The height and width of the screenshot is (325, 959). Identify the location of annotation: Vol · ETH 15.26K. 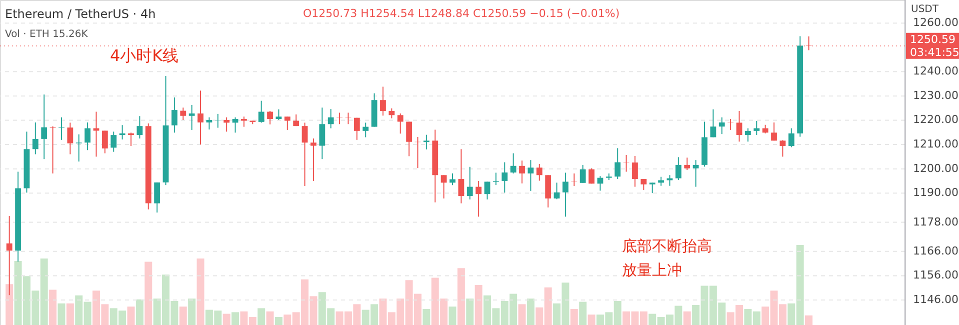
(46, 34).